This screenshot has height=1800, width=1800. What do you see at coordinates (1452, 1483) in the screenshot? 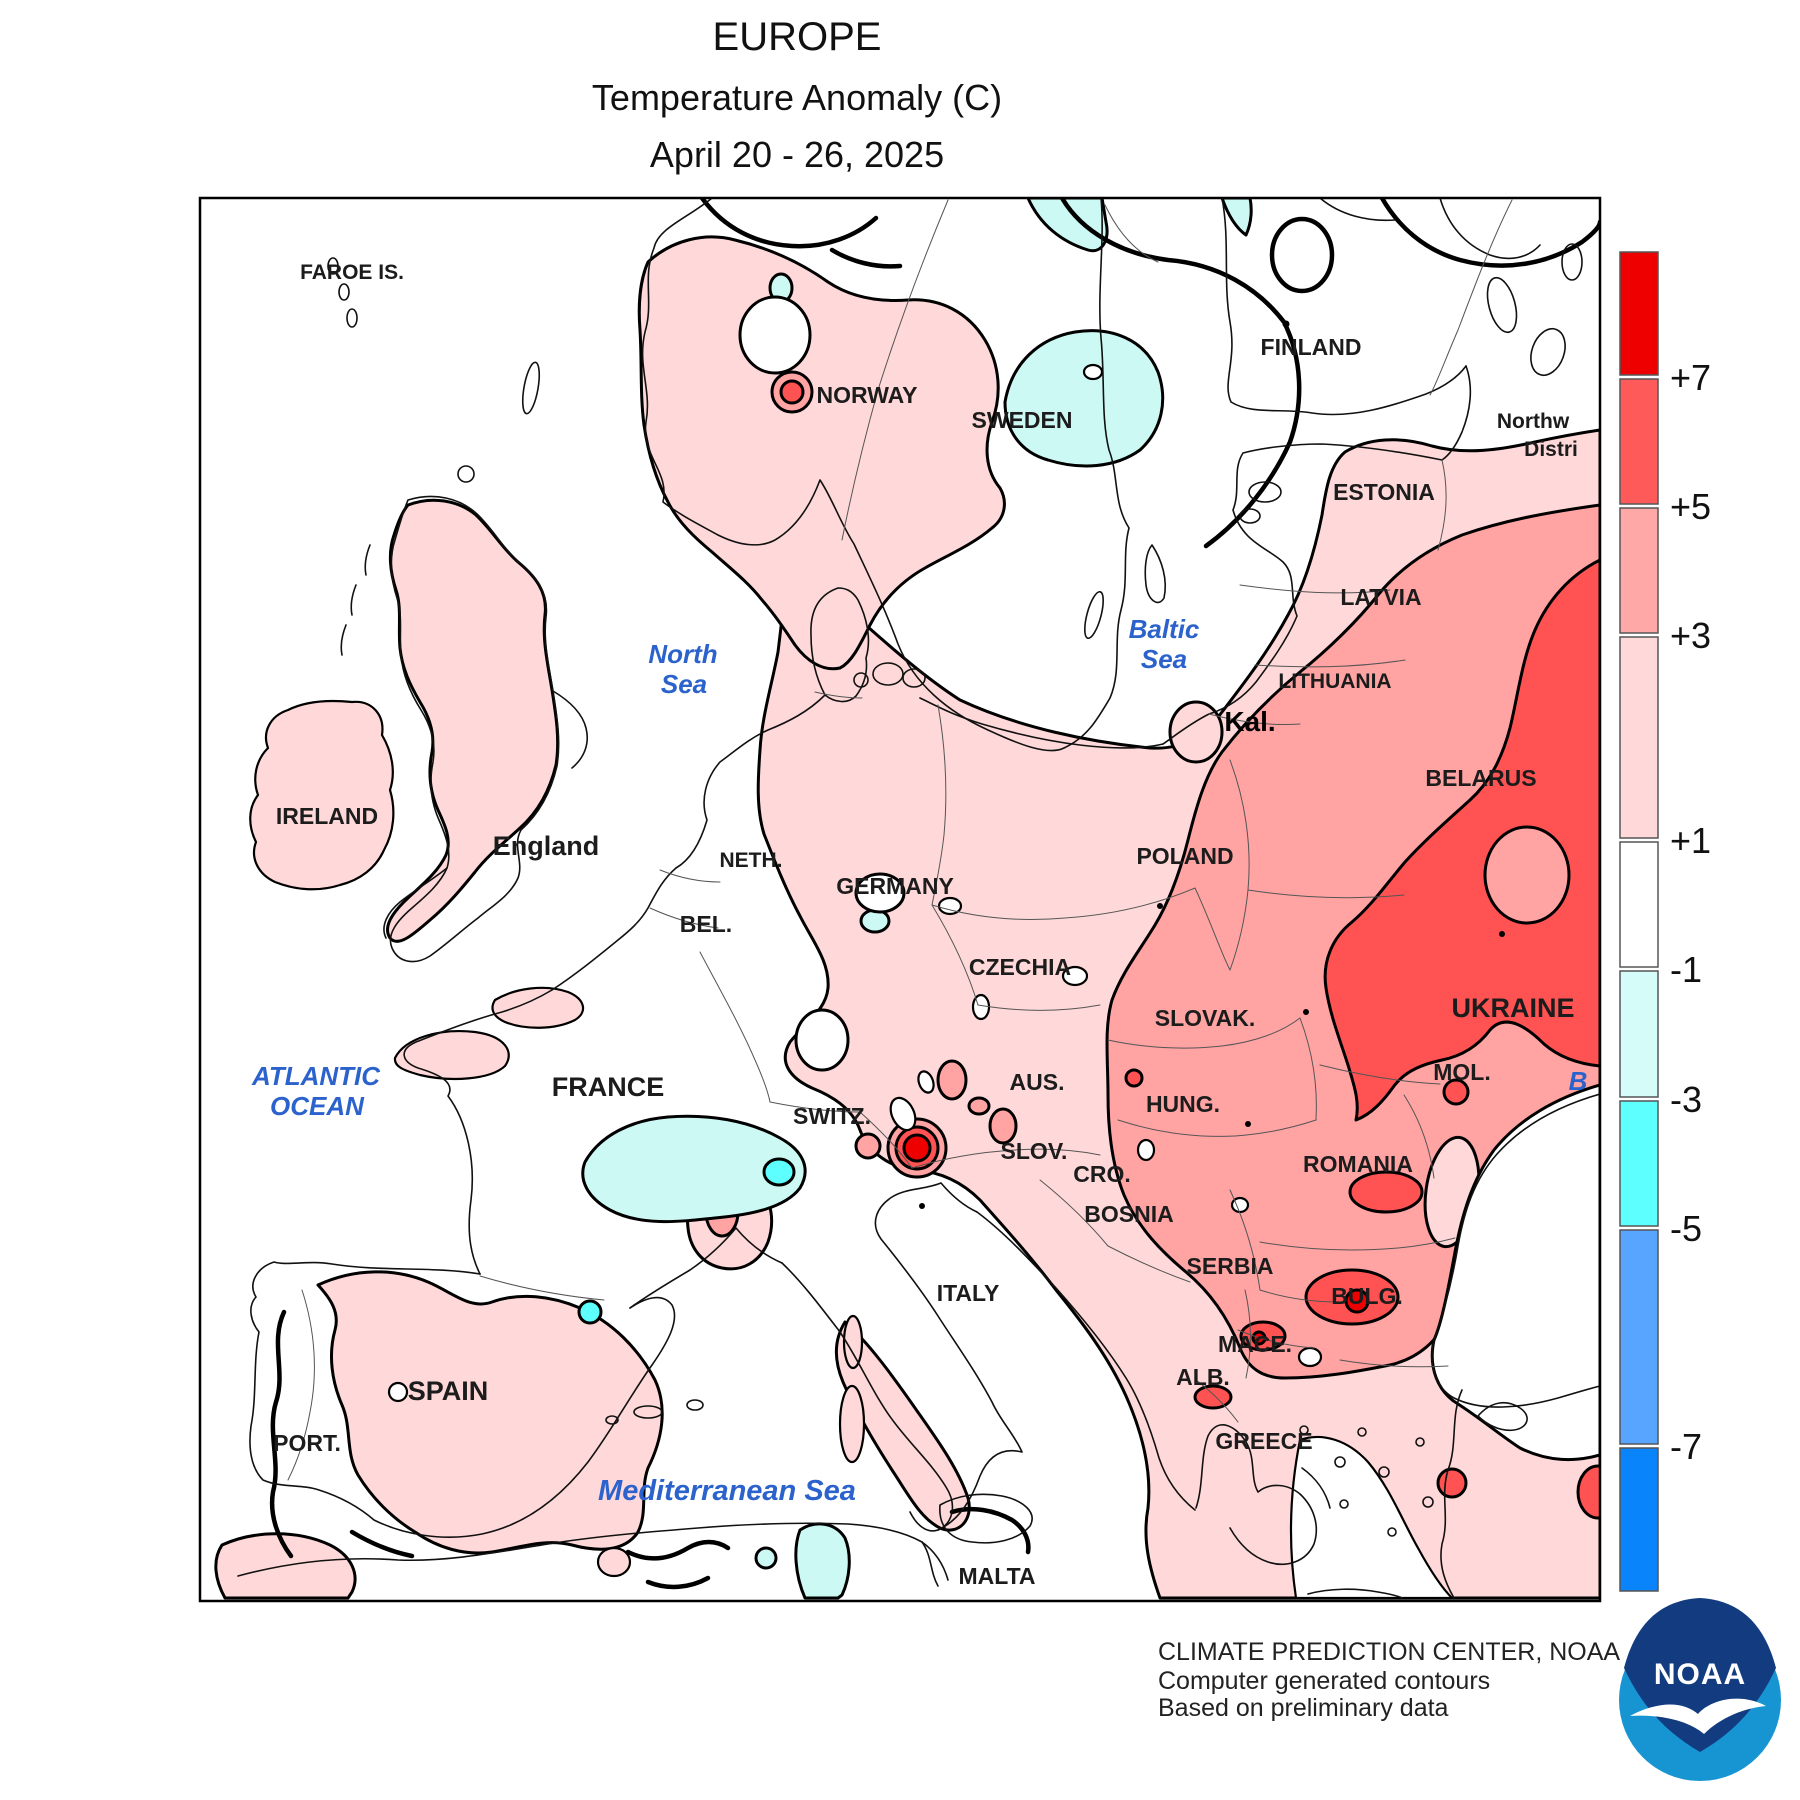
I see `anomaly-plus5-turkey-spot` at bounding box center [1452, 1483].